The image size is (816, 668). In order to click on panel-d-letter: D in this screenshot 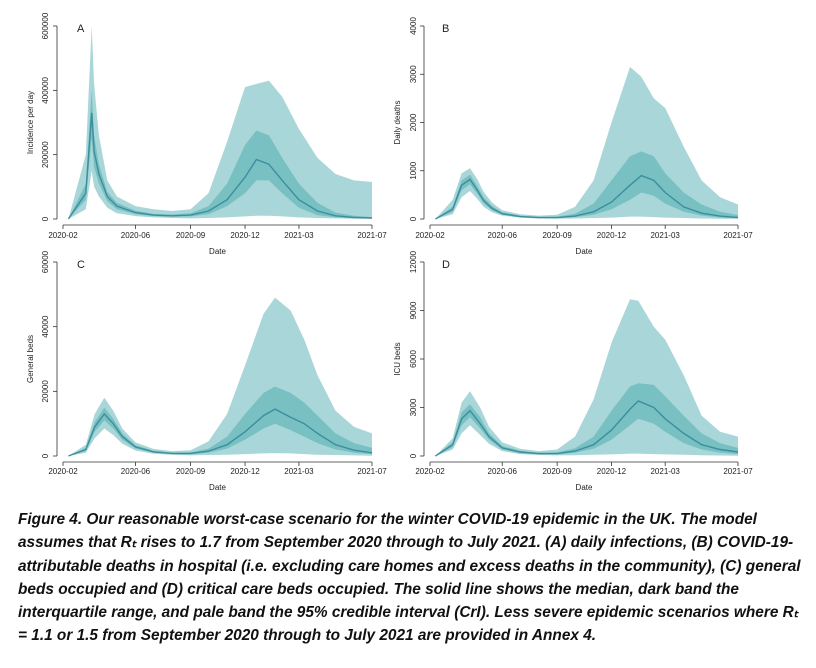, I will do `click(446, 265)`.